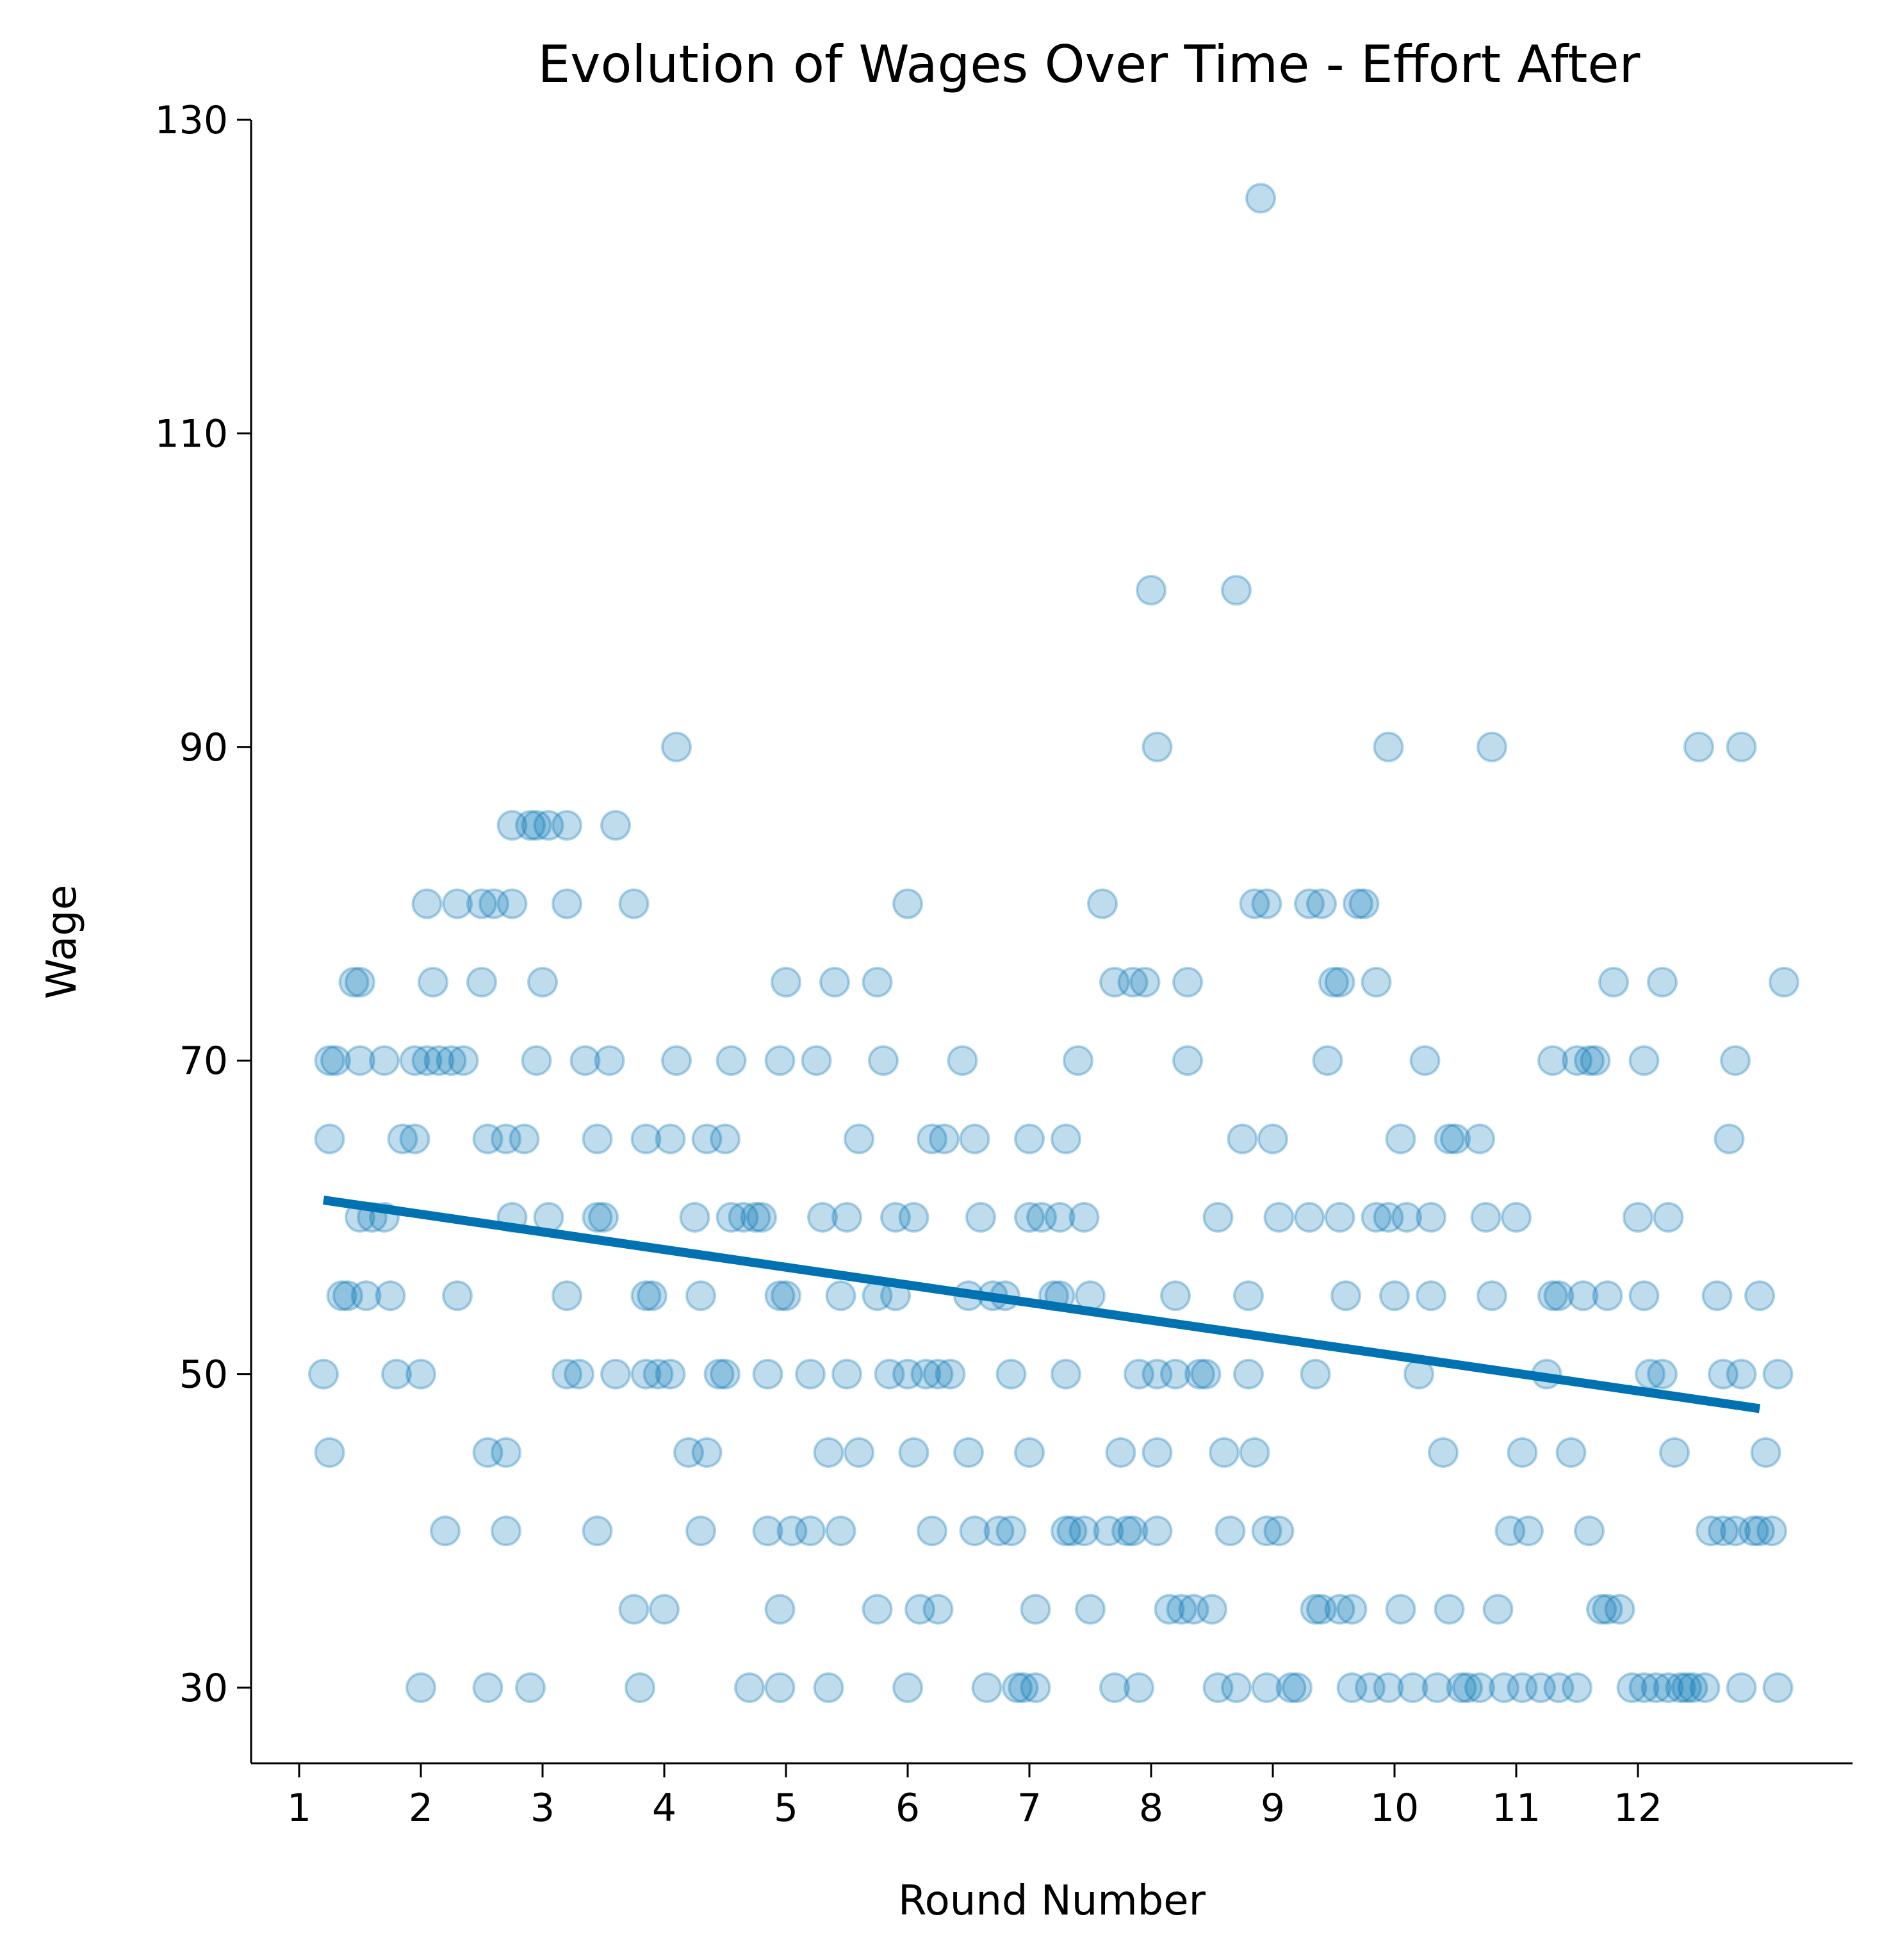 This screenshot has width=1882, height=1960. What do you see at coordinates (1029, 1809) in the screenshot?
I see `x-tick-label: 7` at bounding box center [1029, 1809].